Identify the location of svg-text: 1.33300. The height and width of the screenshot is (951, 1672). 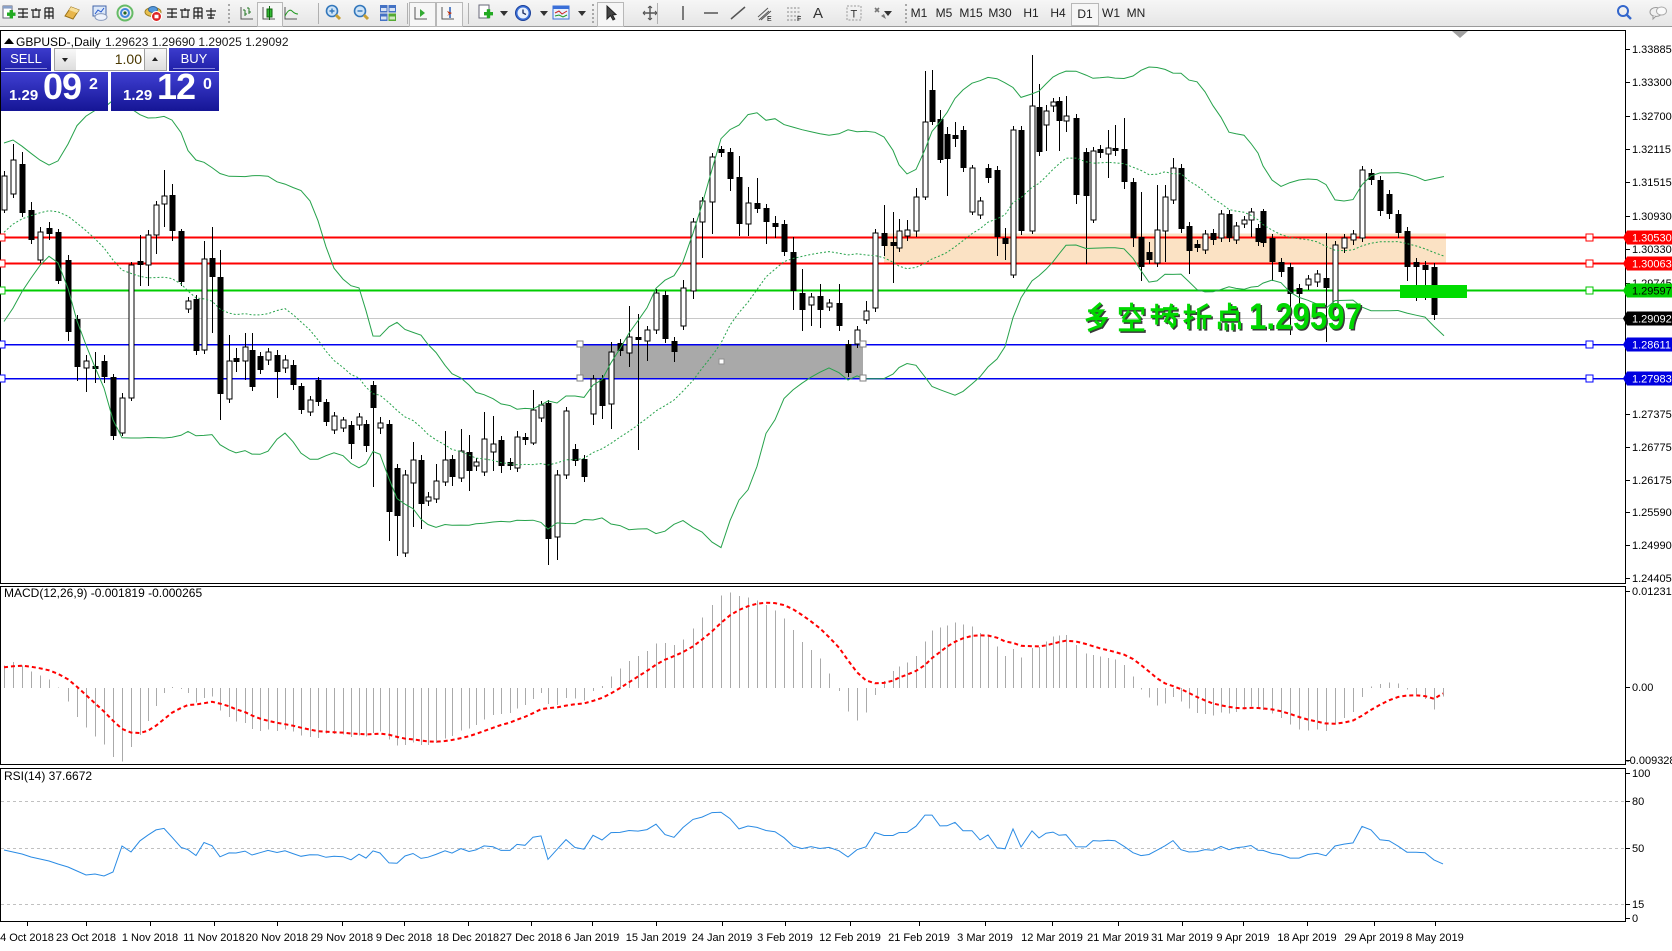
(1652, 83).